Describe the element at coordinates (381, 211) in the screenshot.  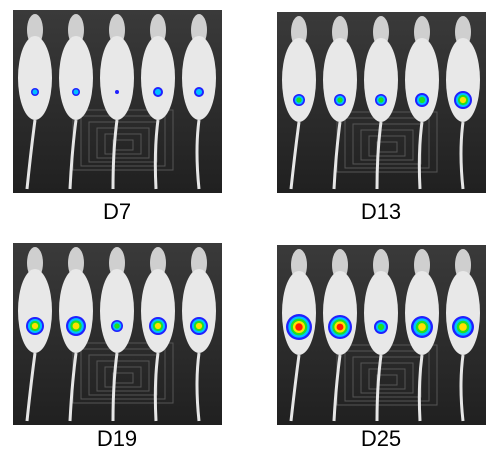
I see `panel-label: D13` at that location.